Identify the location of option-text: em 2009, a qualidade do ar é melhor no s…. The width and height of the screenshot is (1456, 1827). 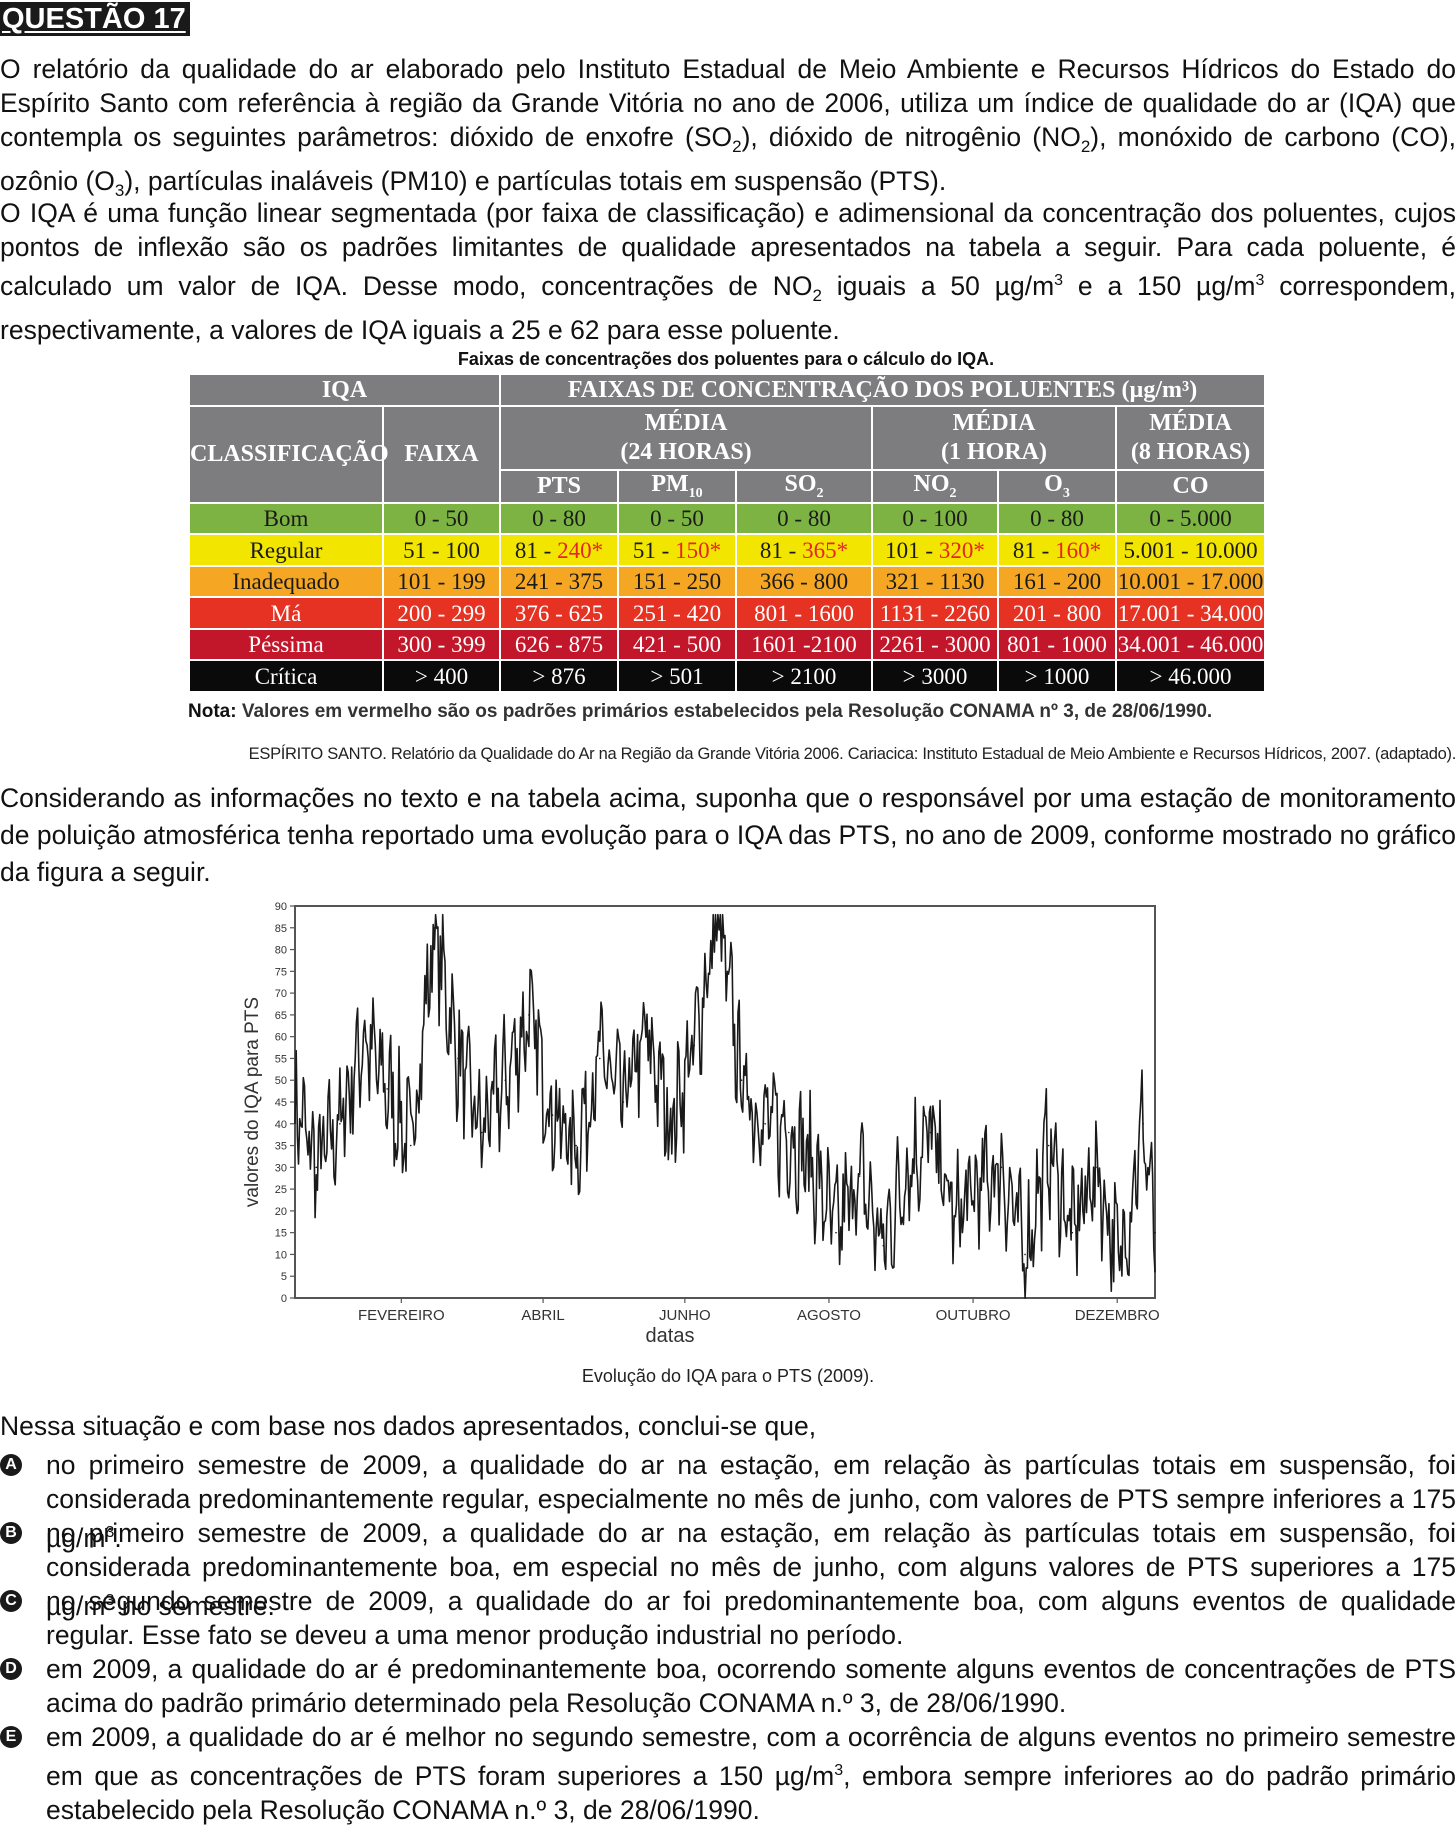
(751, 1773).